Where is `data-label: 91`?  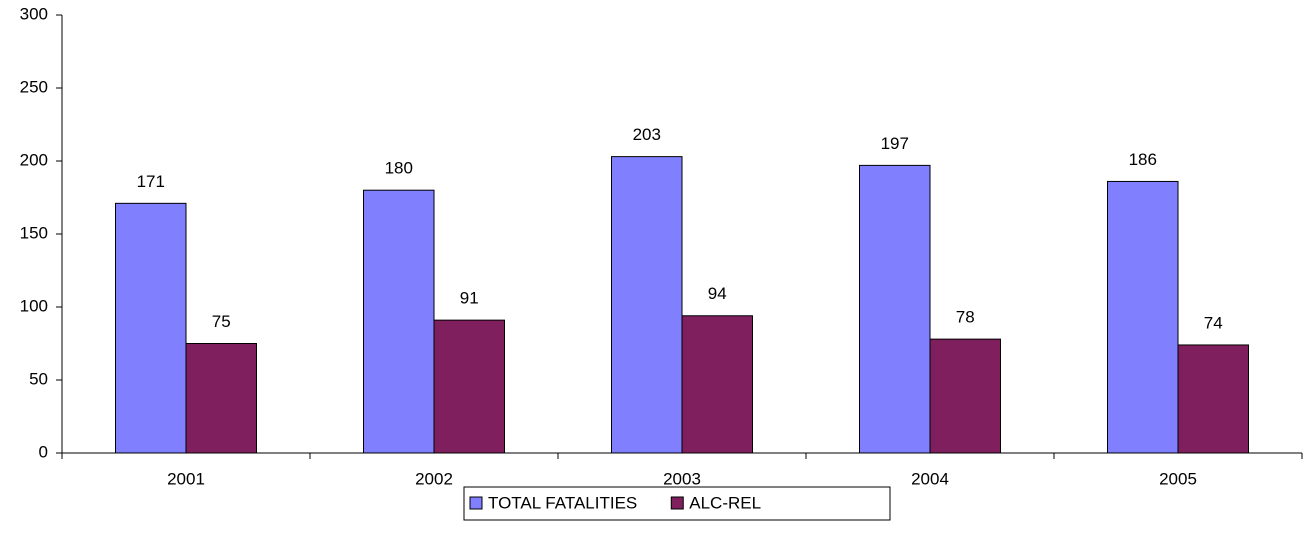
data-label: 91 is located at coordinates (469, 298).